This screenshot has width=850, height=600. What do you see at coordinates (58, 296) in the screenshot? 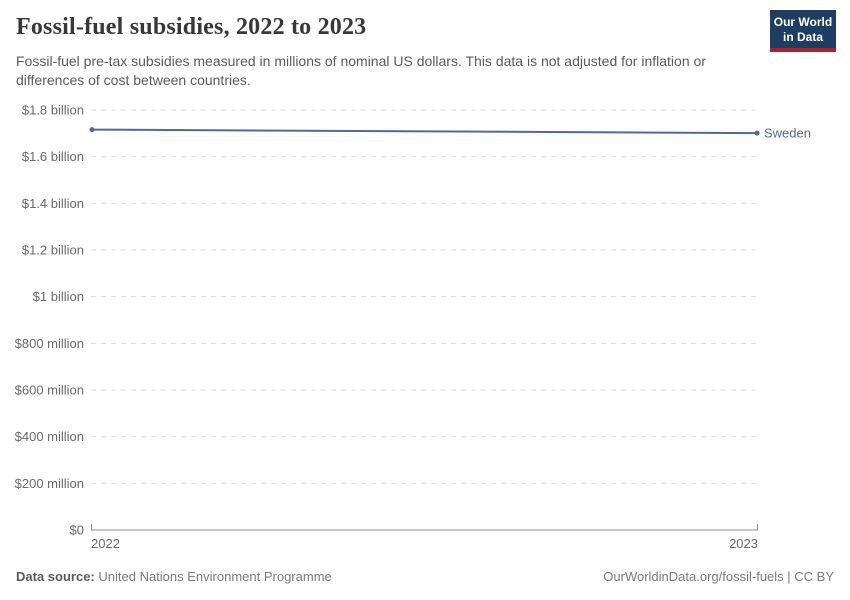
I see `y-tick-label: $1 billion` at bounding box center [58, 296].